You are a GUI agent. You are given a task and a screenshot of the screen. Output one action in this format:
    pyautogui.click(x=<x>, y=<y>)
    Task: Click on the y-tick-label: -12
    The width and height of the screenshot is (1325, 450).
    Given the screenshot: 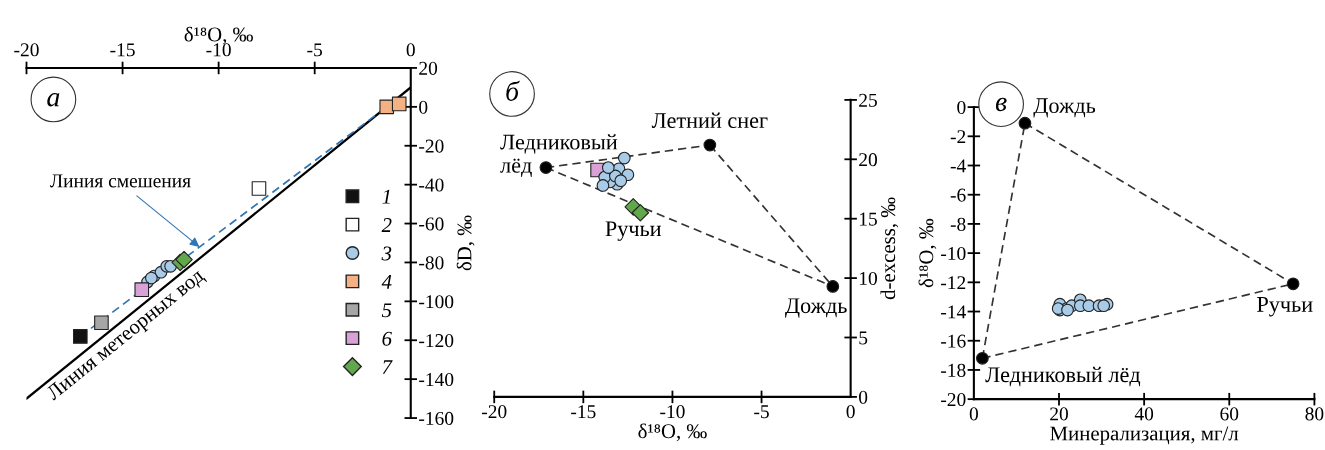 What is the action you would take?
    pyautogui.click(x=953, y=283)
    